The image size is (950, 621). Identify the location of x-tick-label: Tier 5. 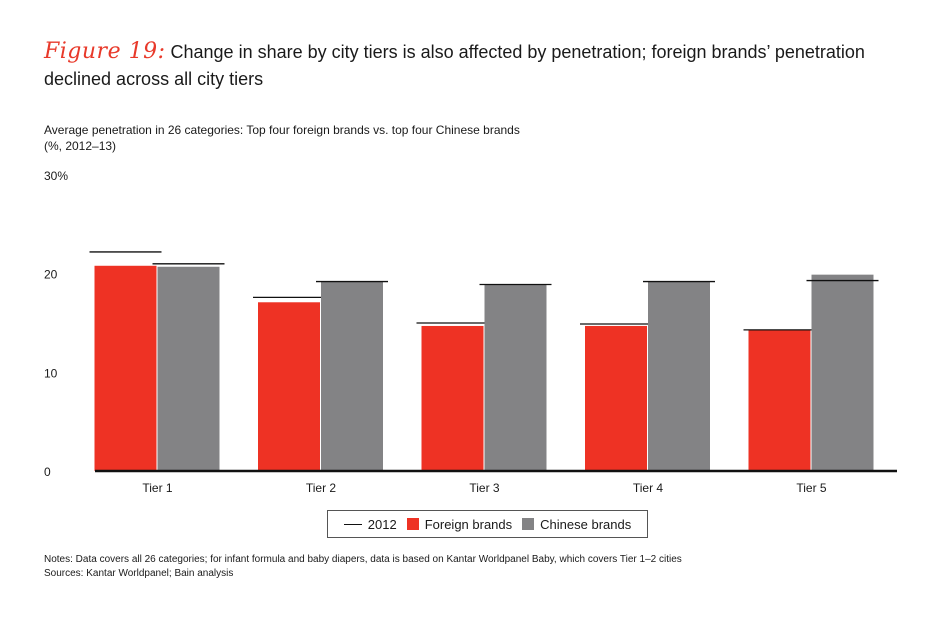
(811, 488).